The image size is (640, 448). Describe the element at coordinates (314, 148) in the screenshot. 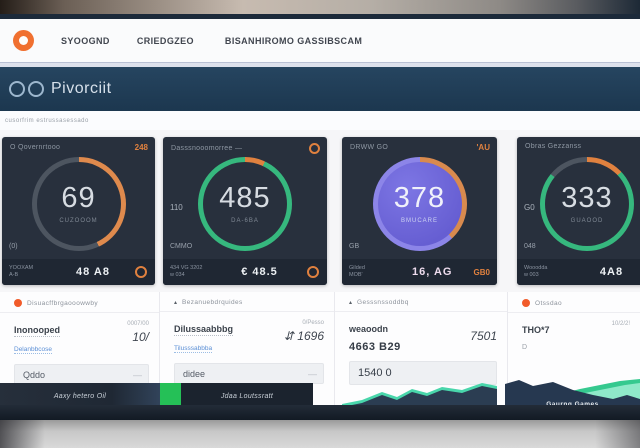

I see `card2-status-dot-icon` at that location.